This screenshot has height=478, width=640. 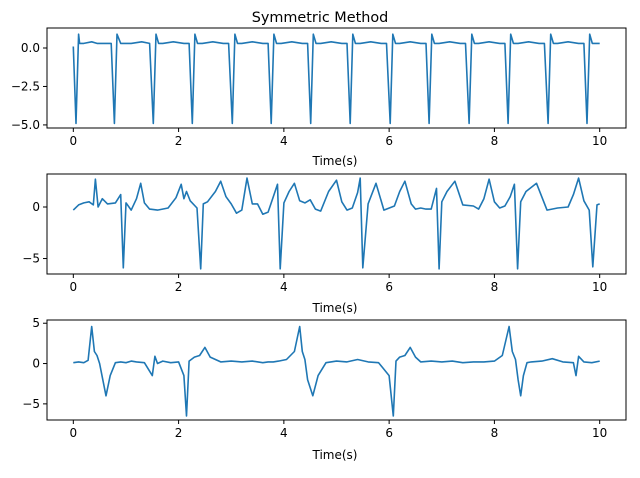 What do you see at coordinates (25, 125) in the screenshot?
I see `y-tick-label: −5.0` at bounding box center [25, 125].